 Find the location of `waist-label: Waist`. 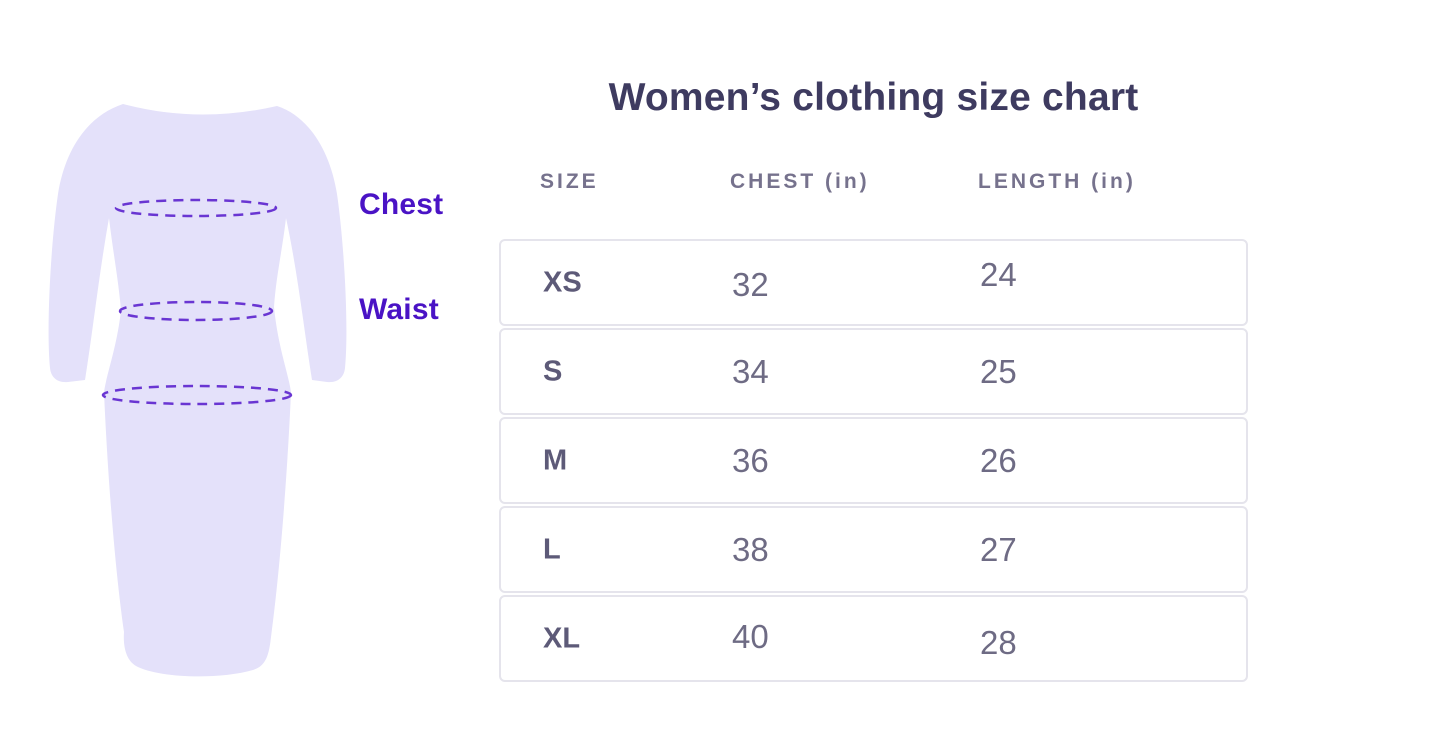

waist-label: Waist is located at coordinates (399, 309).